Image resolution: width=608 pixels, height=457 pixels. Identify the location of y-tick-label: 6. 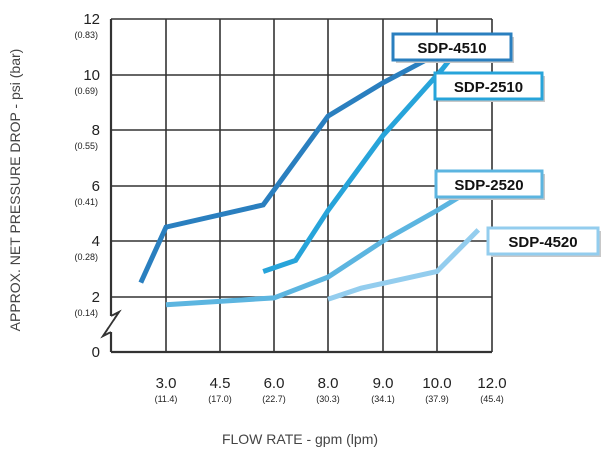
(96, 186).